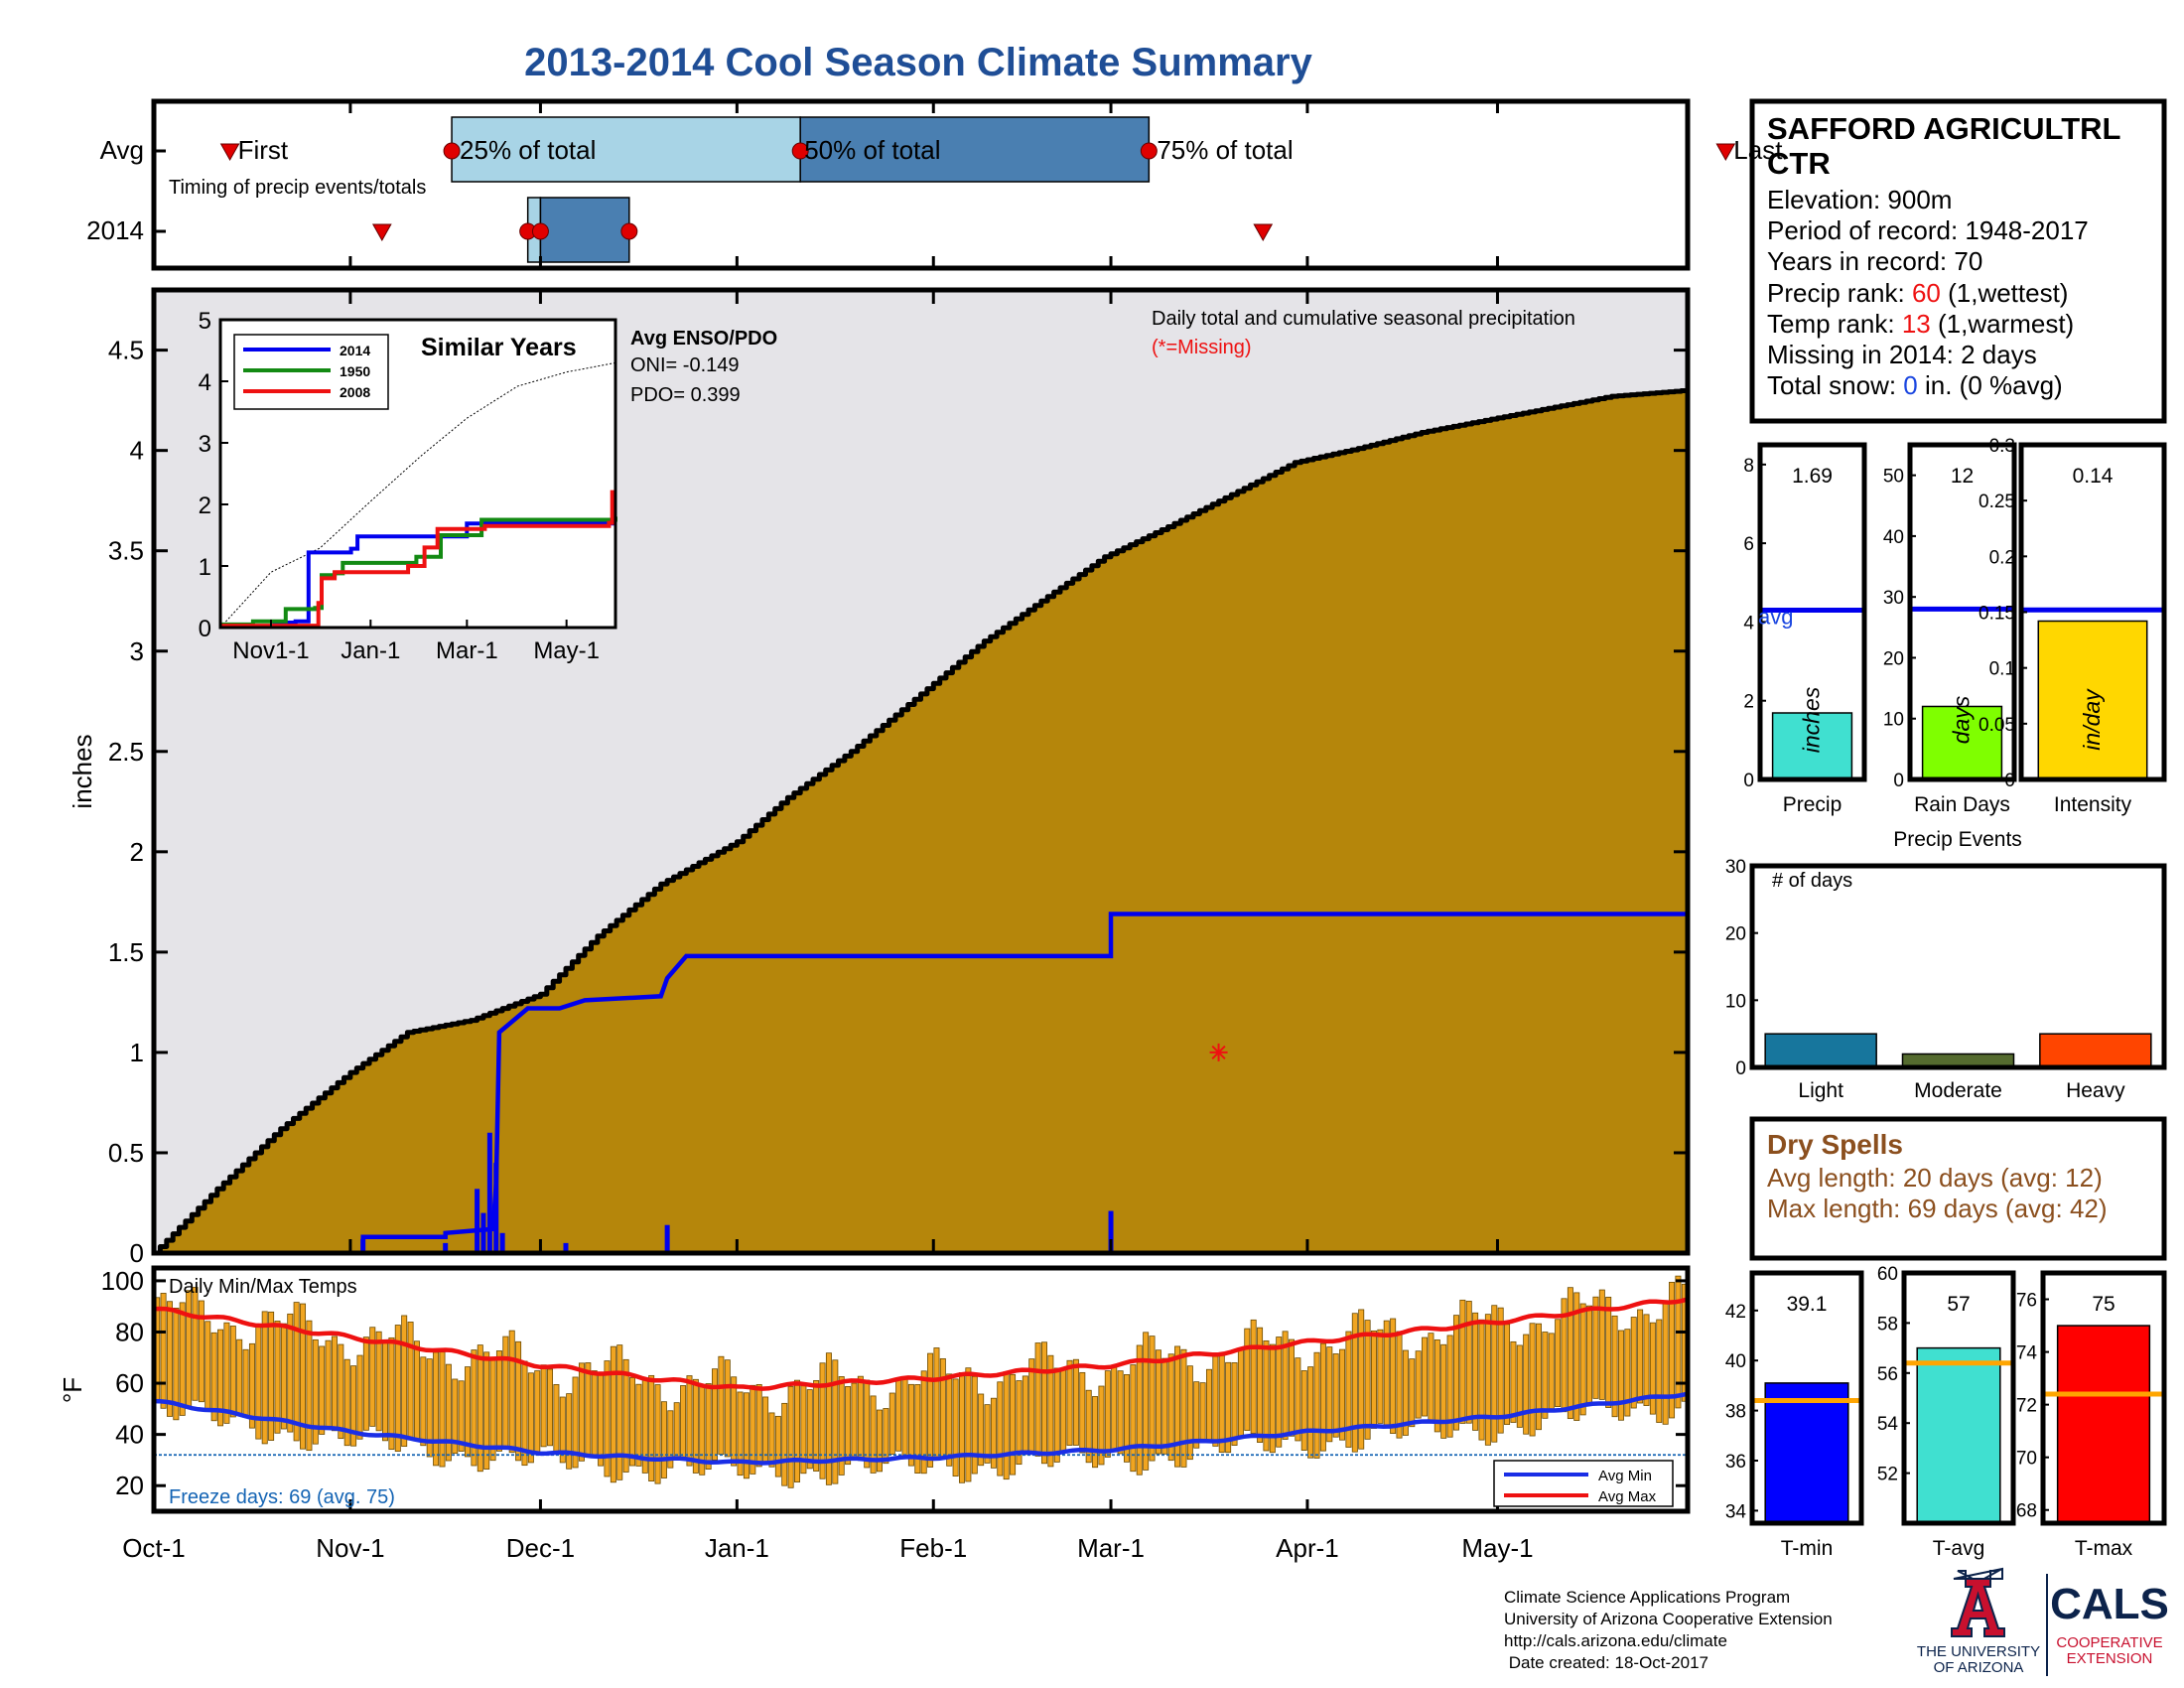 The image size is (2184, 1688). Describe the element at coordinates (1735, 1001) in the screenshot. I see `events-y-tick-label: 10` at that location.